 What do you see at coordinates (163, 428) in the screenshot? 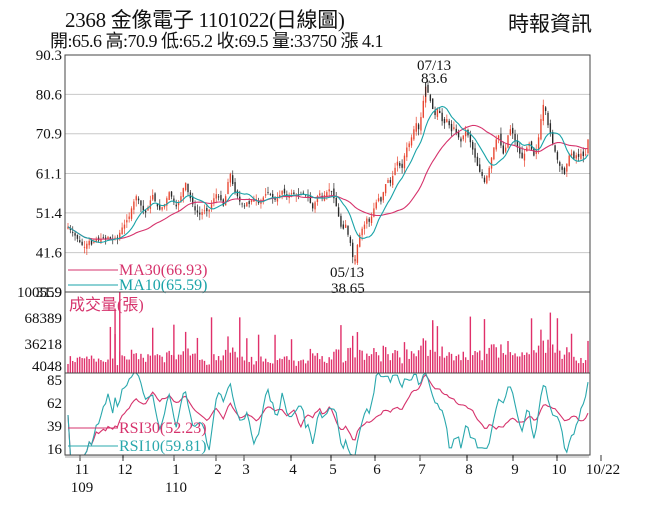
I see `rsi30-legend-label: RSI30(52.23)` at bounding box center [163, 428].